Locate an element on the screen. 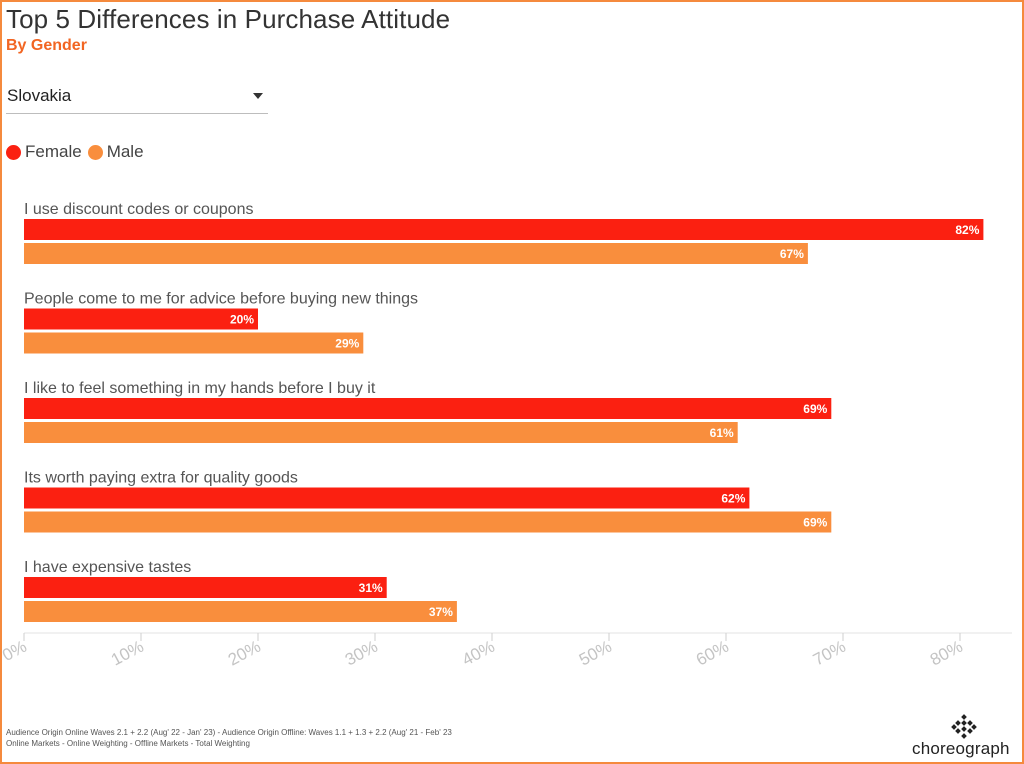  x-tick-label: 80% is located at coordinates (946, 653).